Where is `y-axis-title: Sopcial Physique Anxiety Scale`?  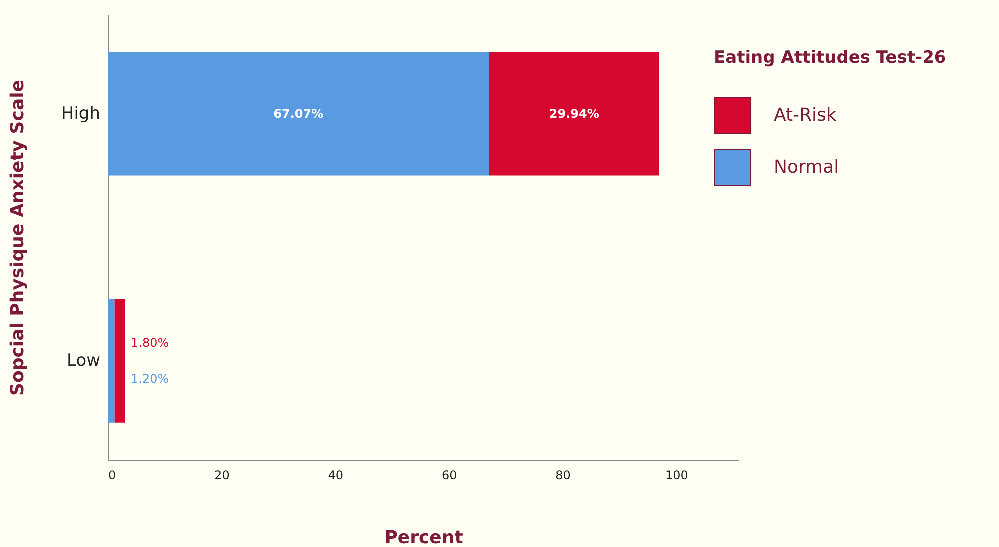 y-axis-title: Sopcial Physique Anxiety Scale is located at coordinates (17, 238).